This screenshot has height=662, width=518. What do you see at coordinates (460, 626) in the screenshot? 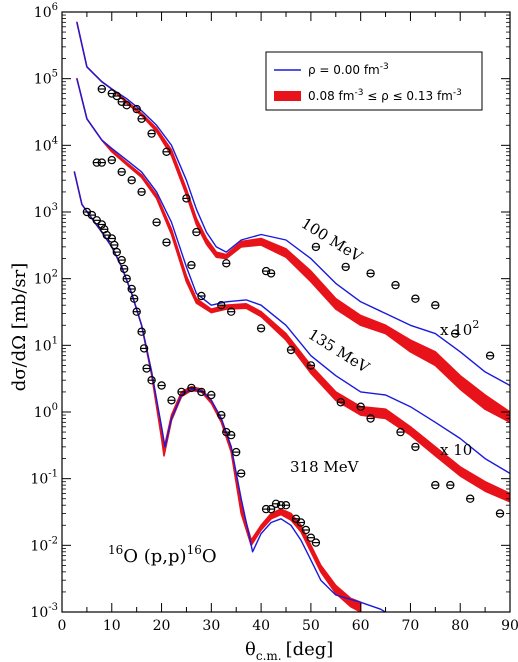
I see `x-tick-label: 80` at bounding box center [460, 626].